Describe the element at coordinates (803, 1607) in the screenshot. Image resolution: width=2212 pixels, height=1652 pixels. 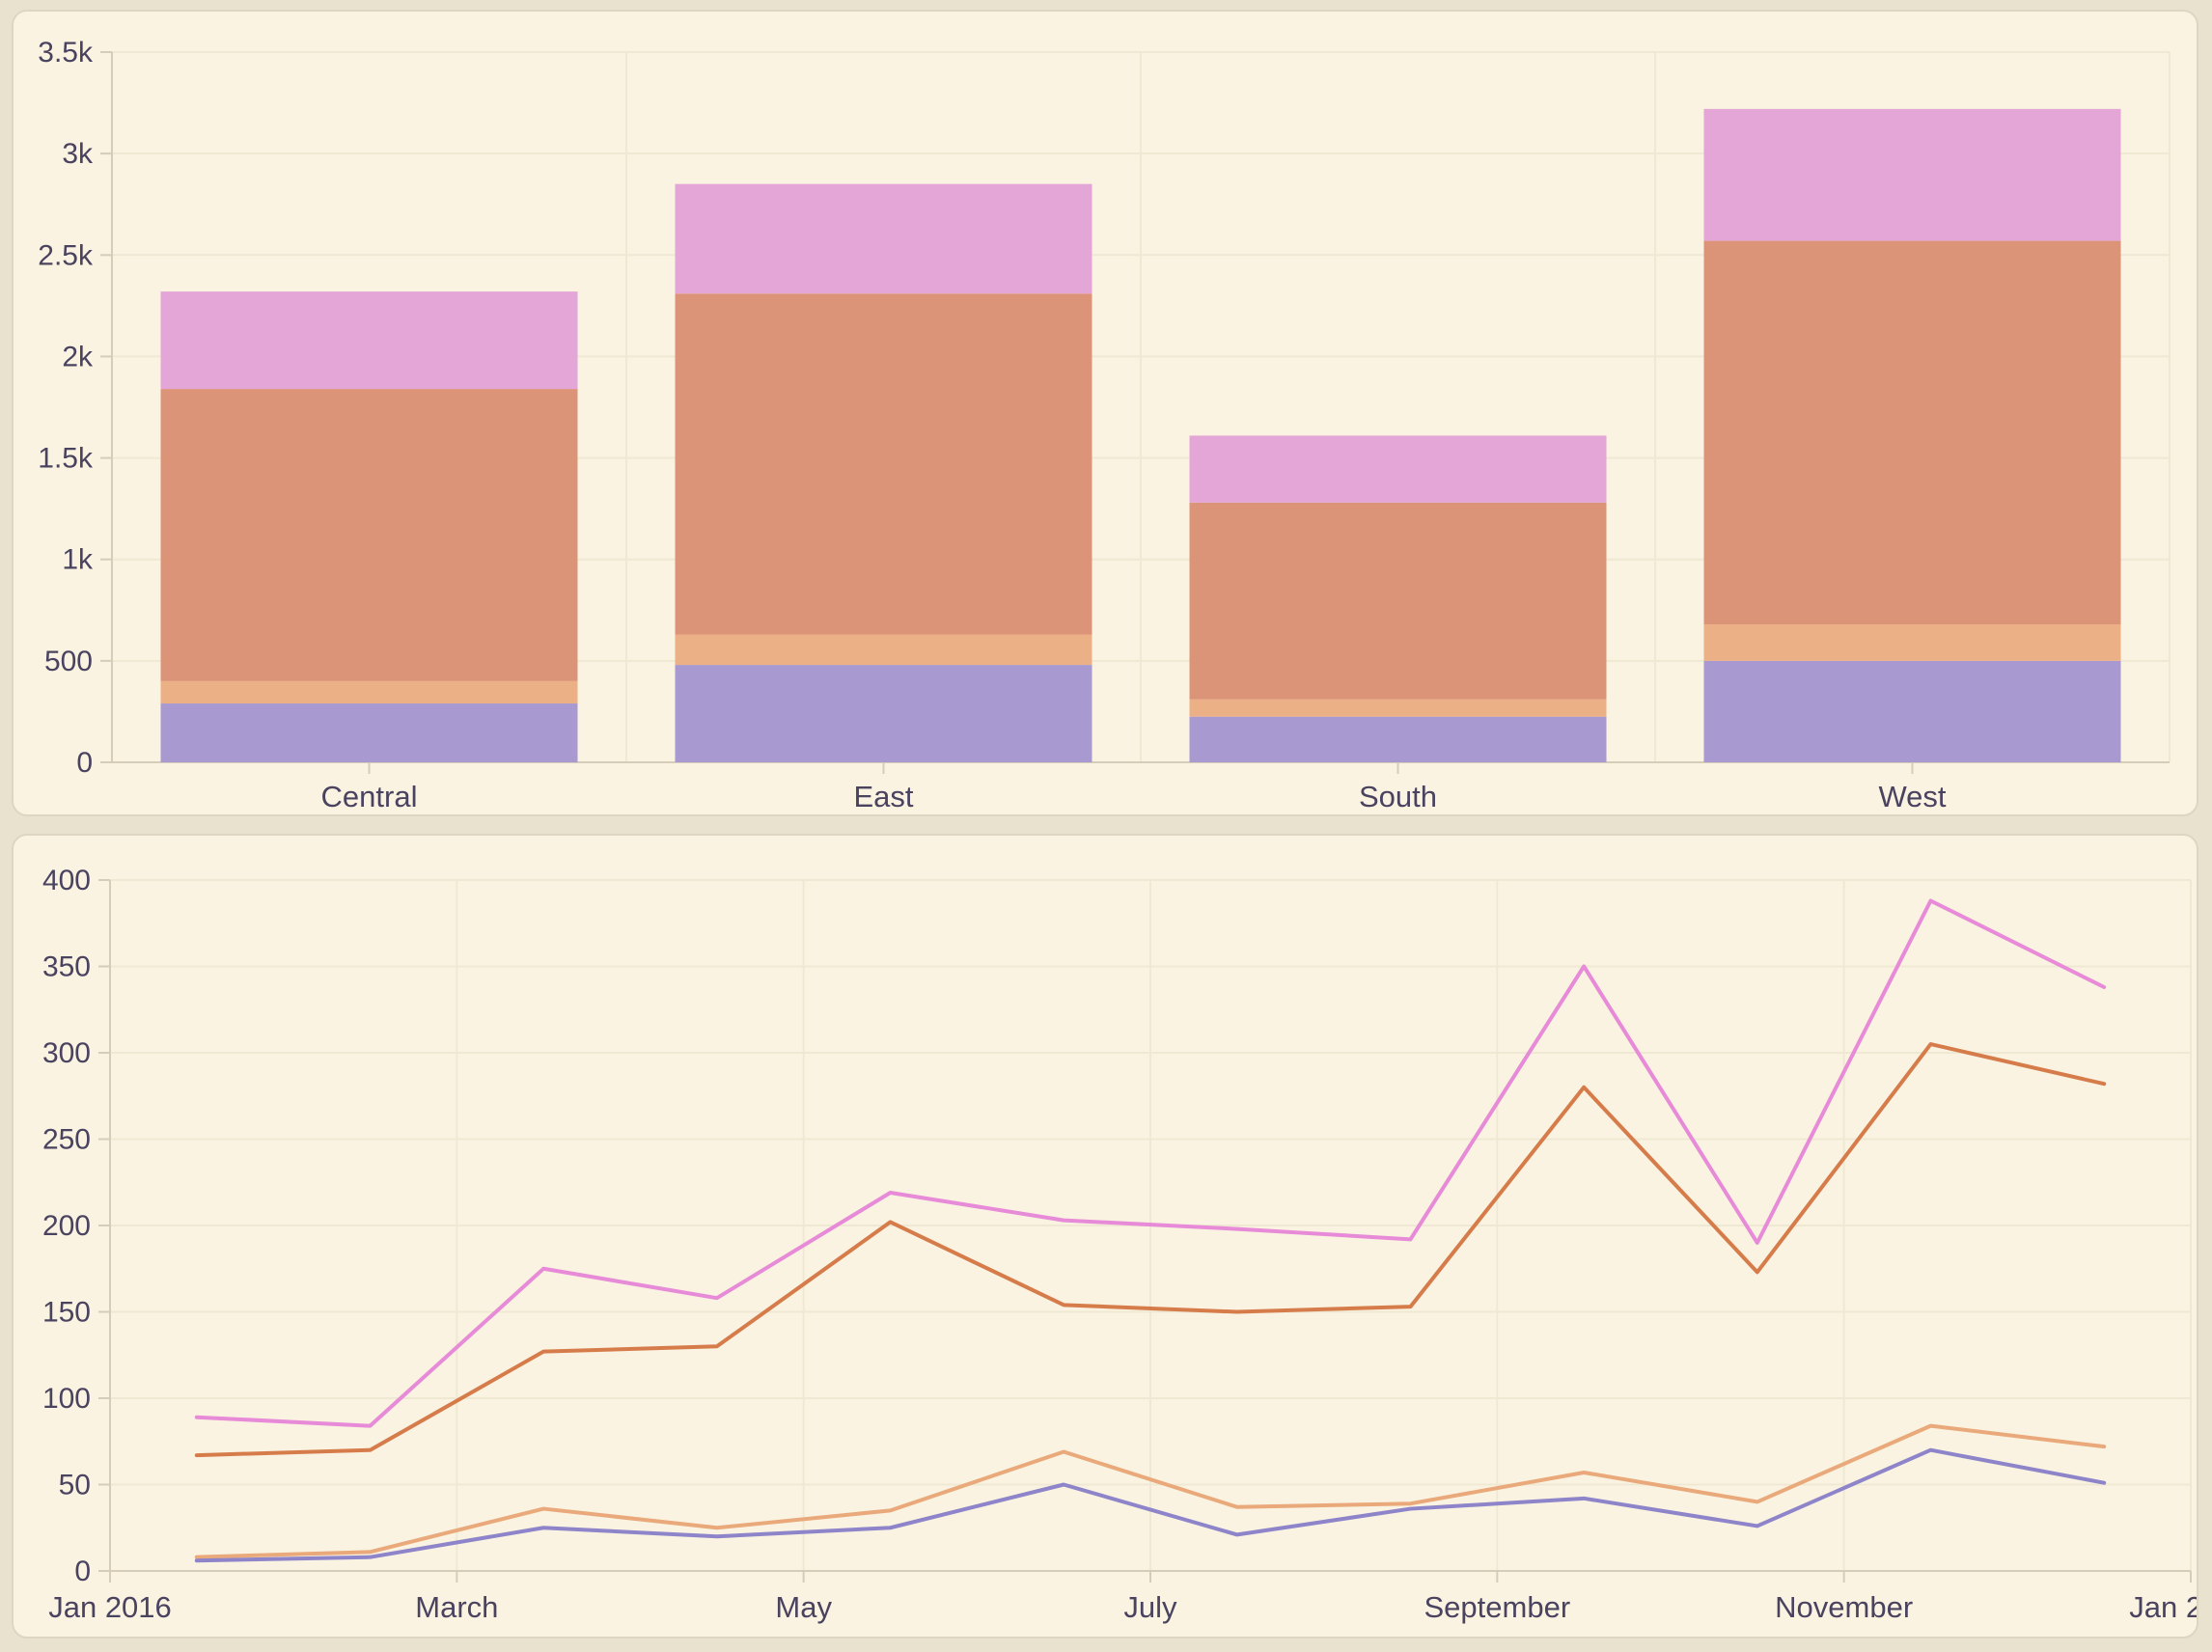
I see `x-axis-tick-label: May` at that location.